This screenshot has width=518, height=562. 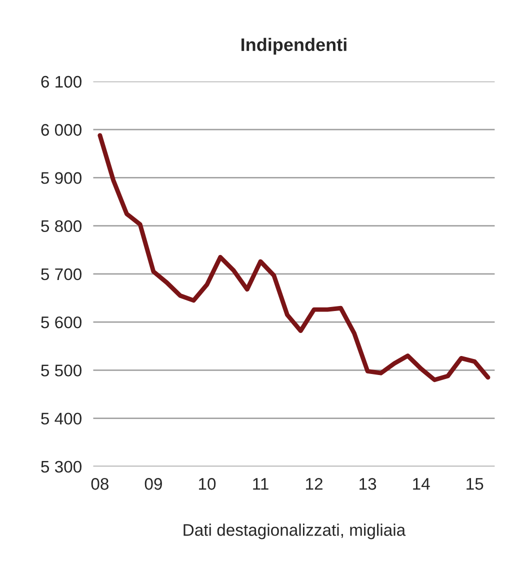 I want to click on x-tick-label: 10, so click(x=207, y=484).